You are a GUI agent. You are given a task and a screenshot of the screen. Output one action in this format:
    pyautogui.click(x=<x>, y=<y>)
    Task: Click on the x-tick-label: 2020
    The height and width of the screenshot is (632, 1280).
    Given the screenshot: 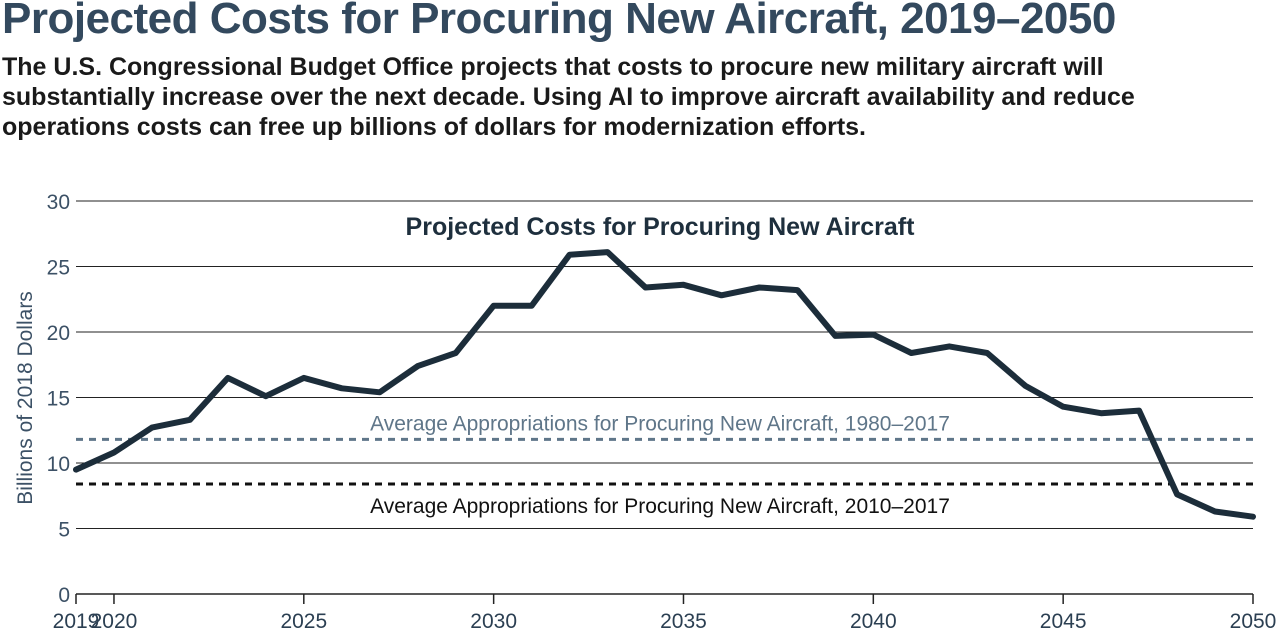 What is the action you would take?
    pyautogui.click(x=114, y=621)
    